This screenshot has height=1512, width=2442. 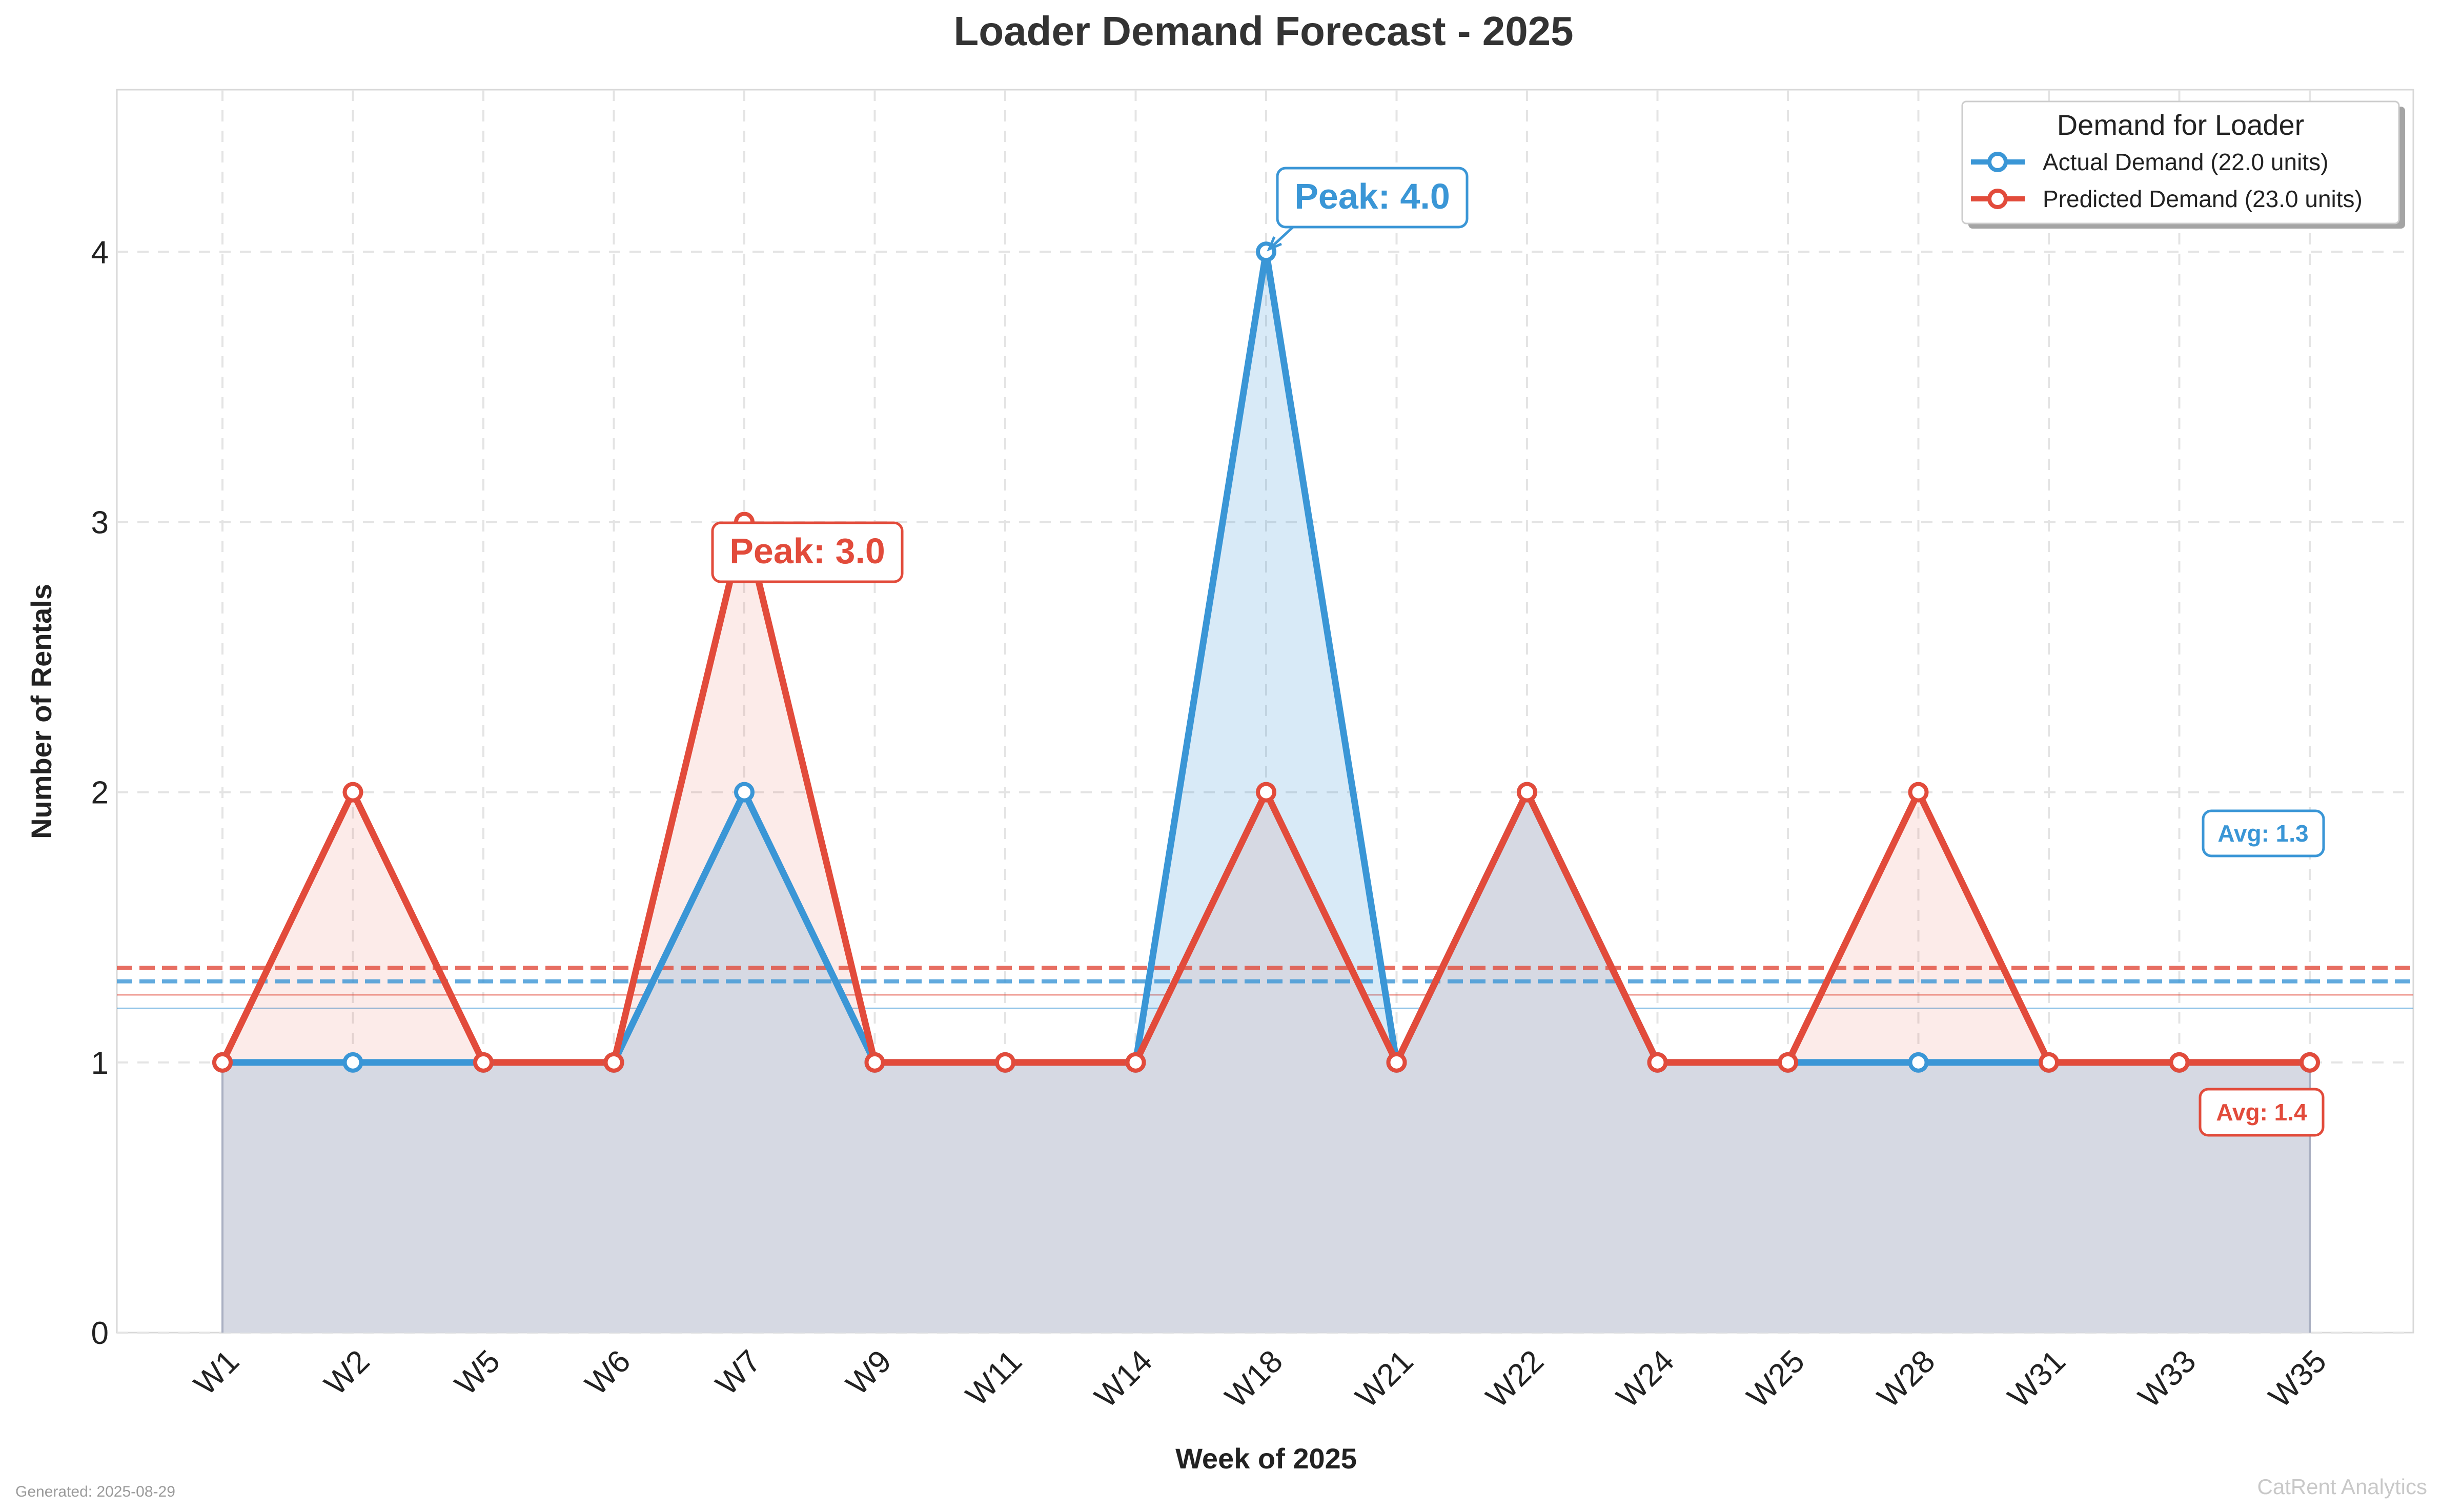 I want to click on y-axis-title: Number of Rentals, so click(x=41, y=712).